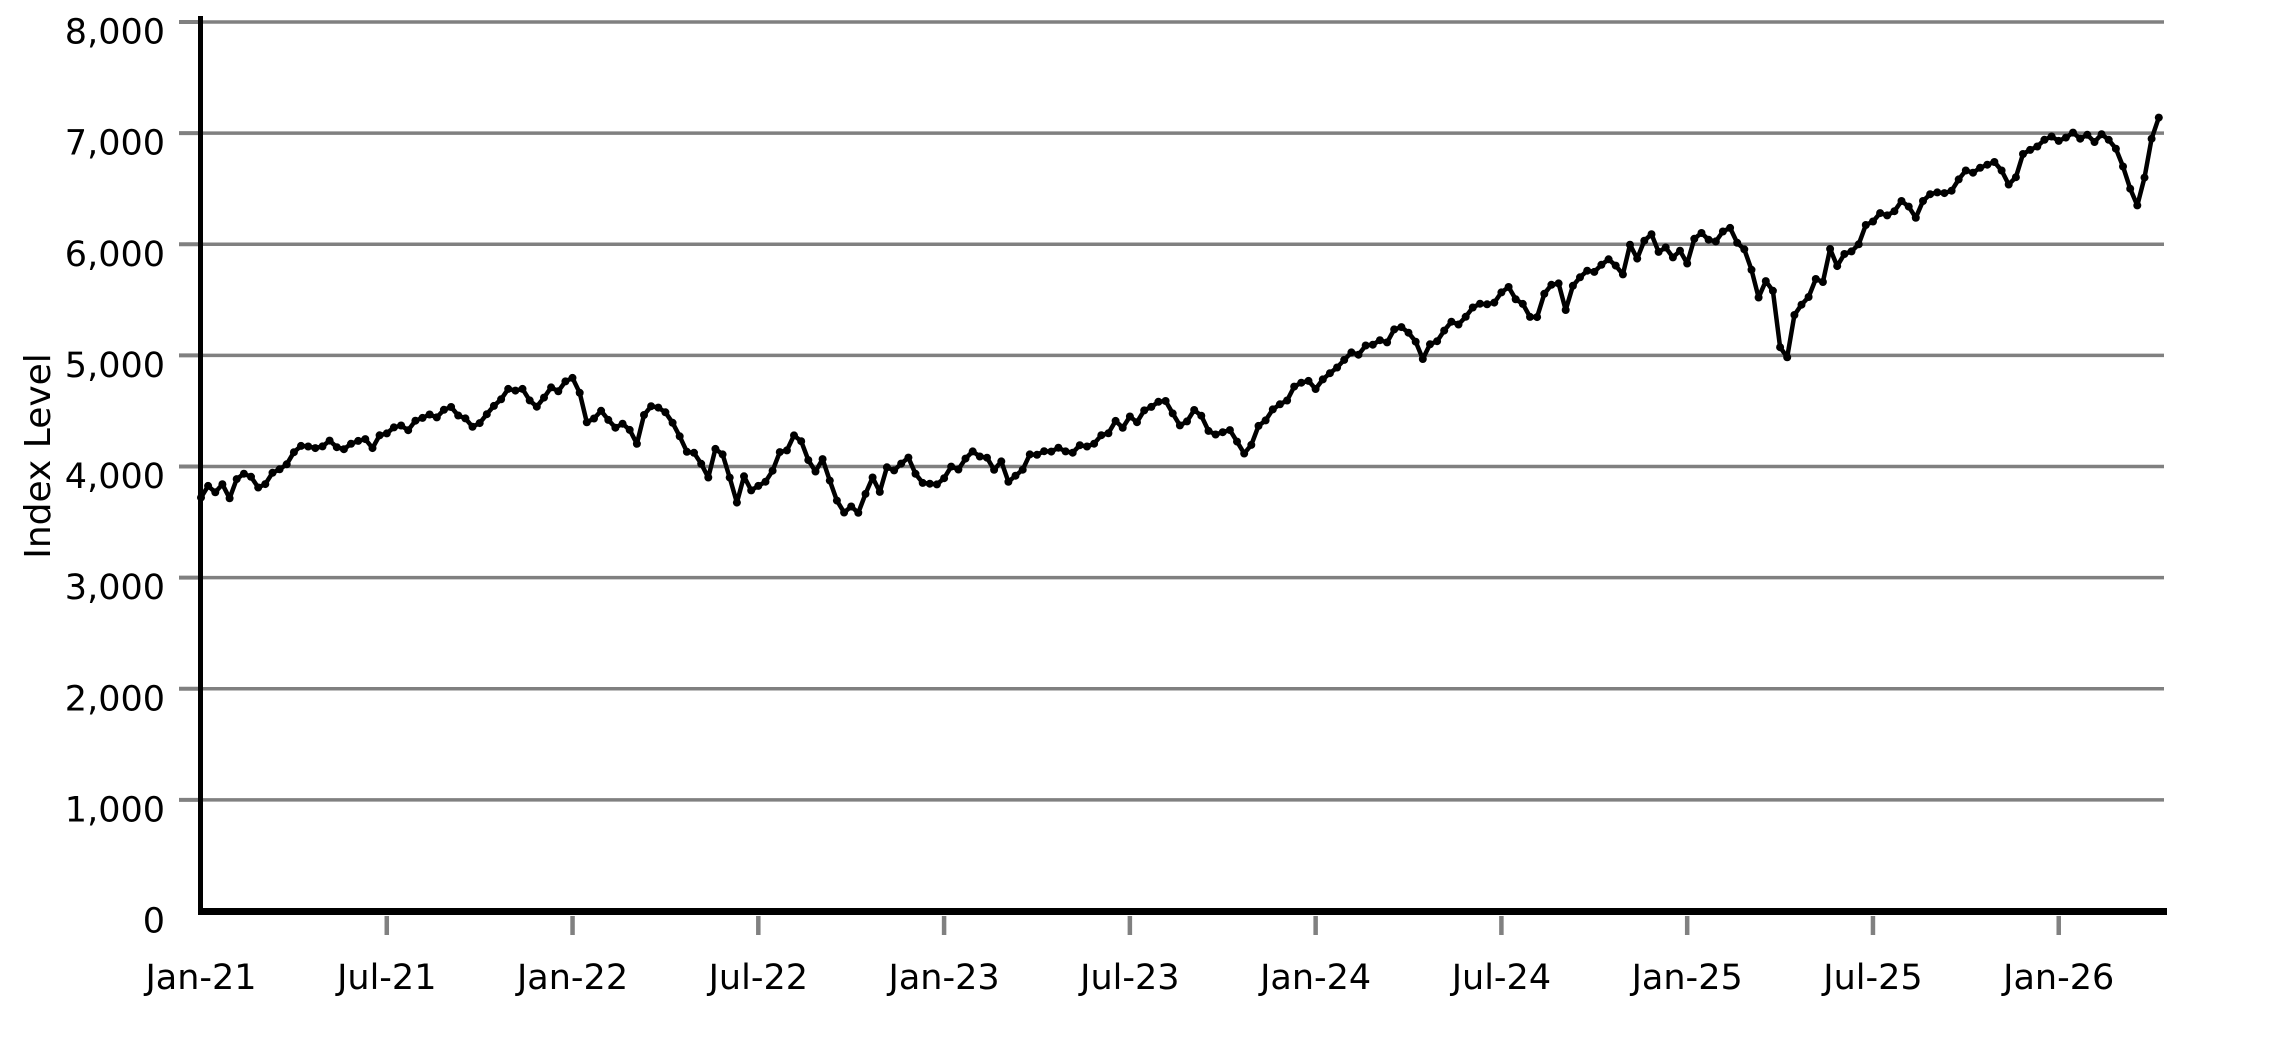 Image resolution: width=2292 pixels, height=1042 pixels. What do you see at coordinates (199, 978) in the screenshot?
I see `x-tick-label: Jan-21` at bounding box center [199, 978].